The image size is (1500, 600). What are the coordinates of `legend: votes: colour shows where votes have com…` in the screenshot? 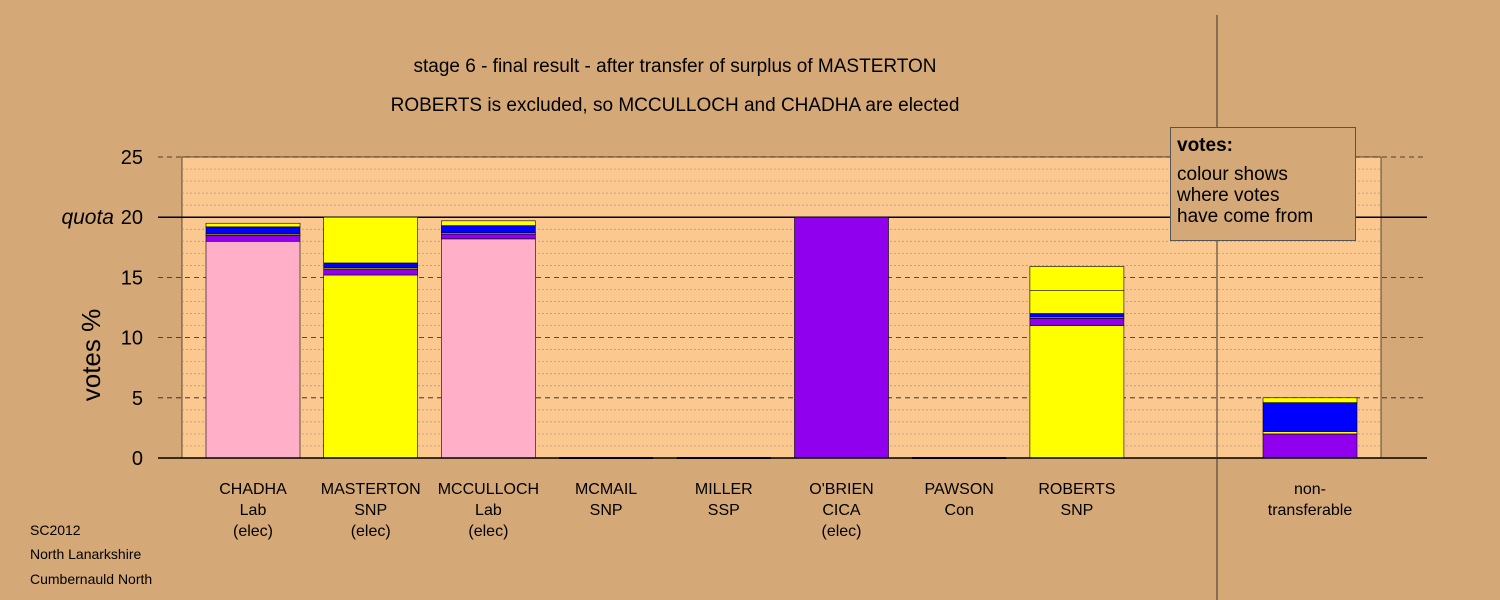 It's located at (1263, 184).